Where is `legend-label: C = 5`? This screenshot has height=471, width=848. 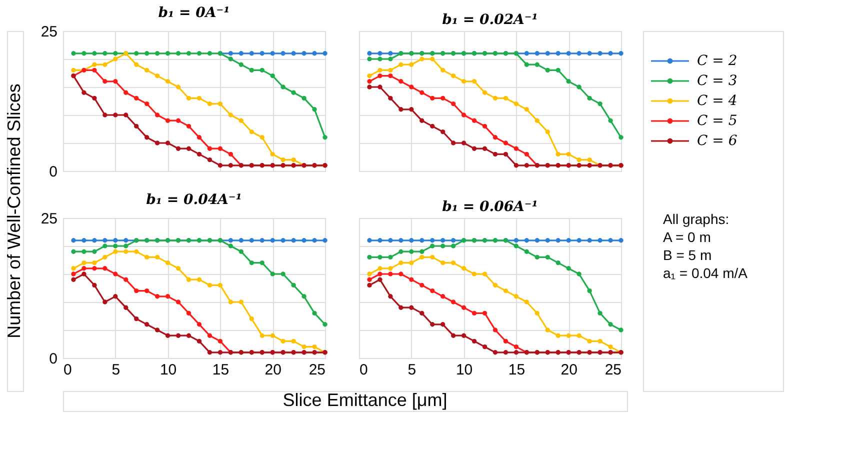
legend-label: C = 5 is located at coordinates (717, 121).